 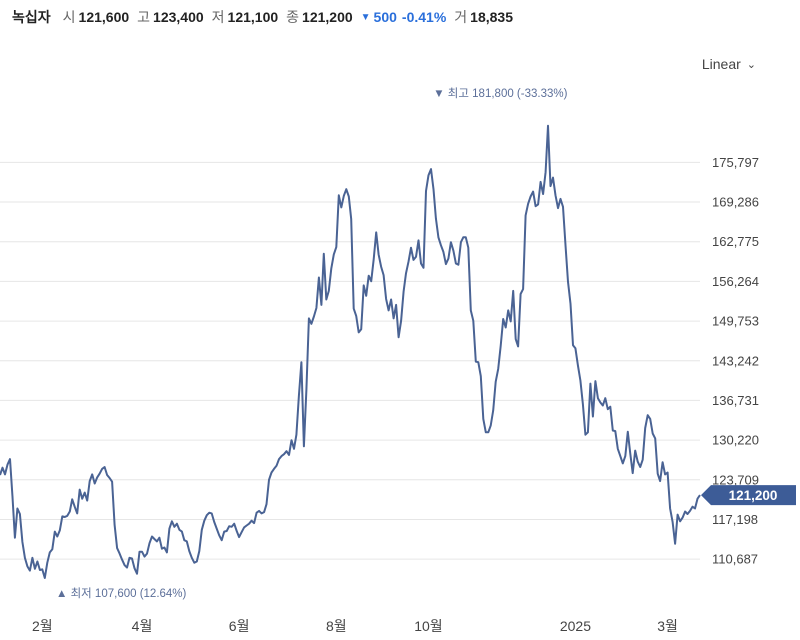 I want to click on y-tick-label: 175,797, so click(x=735, y=162).